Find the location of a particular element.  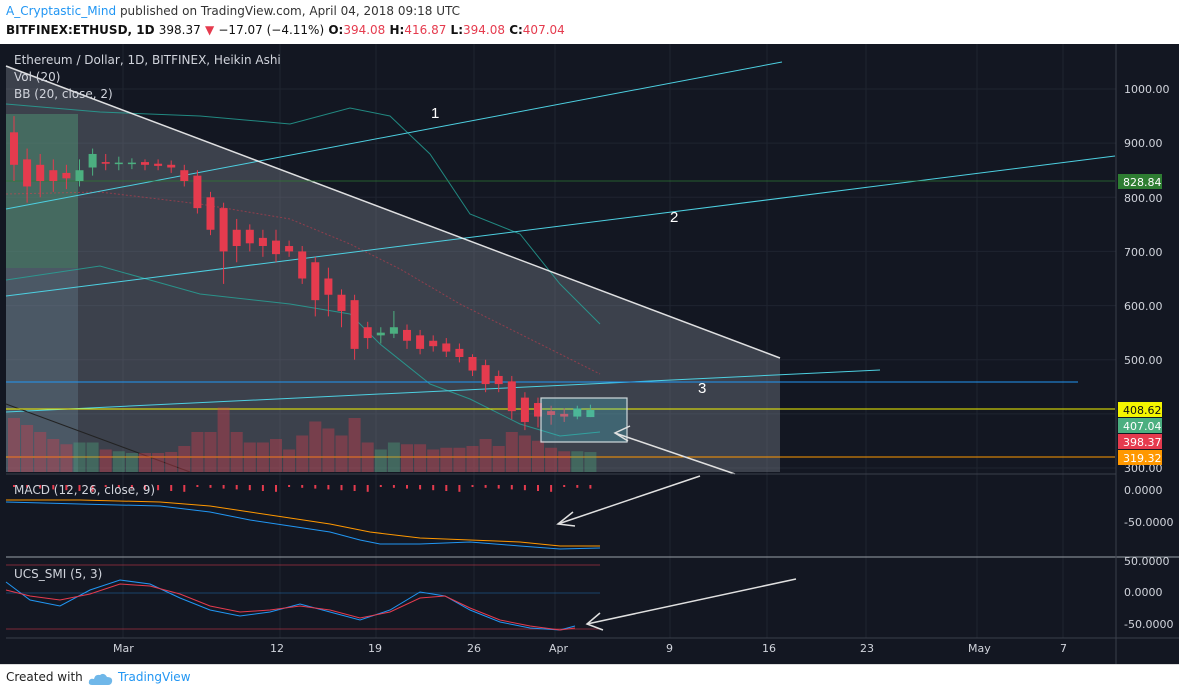

price-tick: 700.00 is located at coordinates (1143, 252).